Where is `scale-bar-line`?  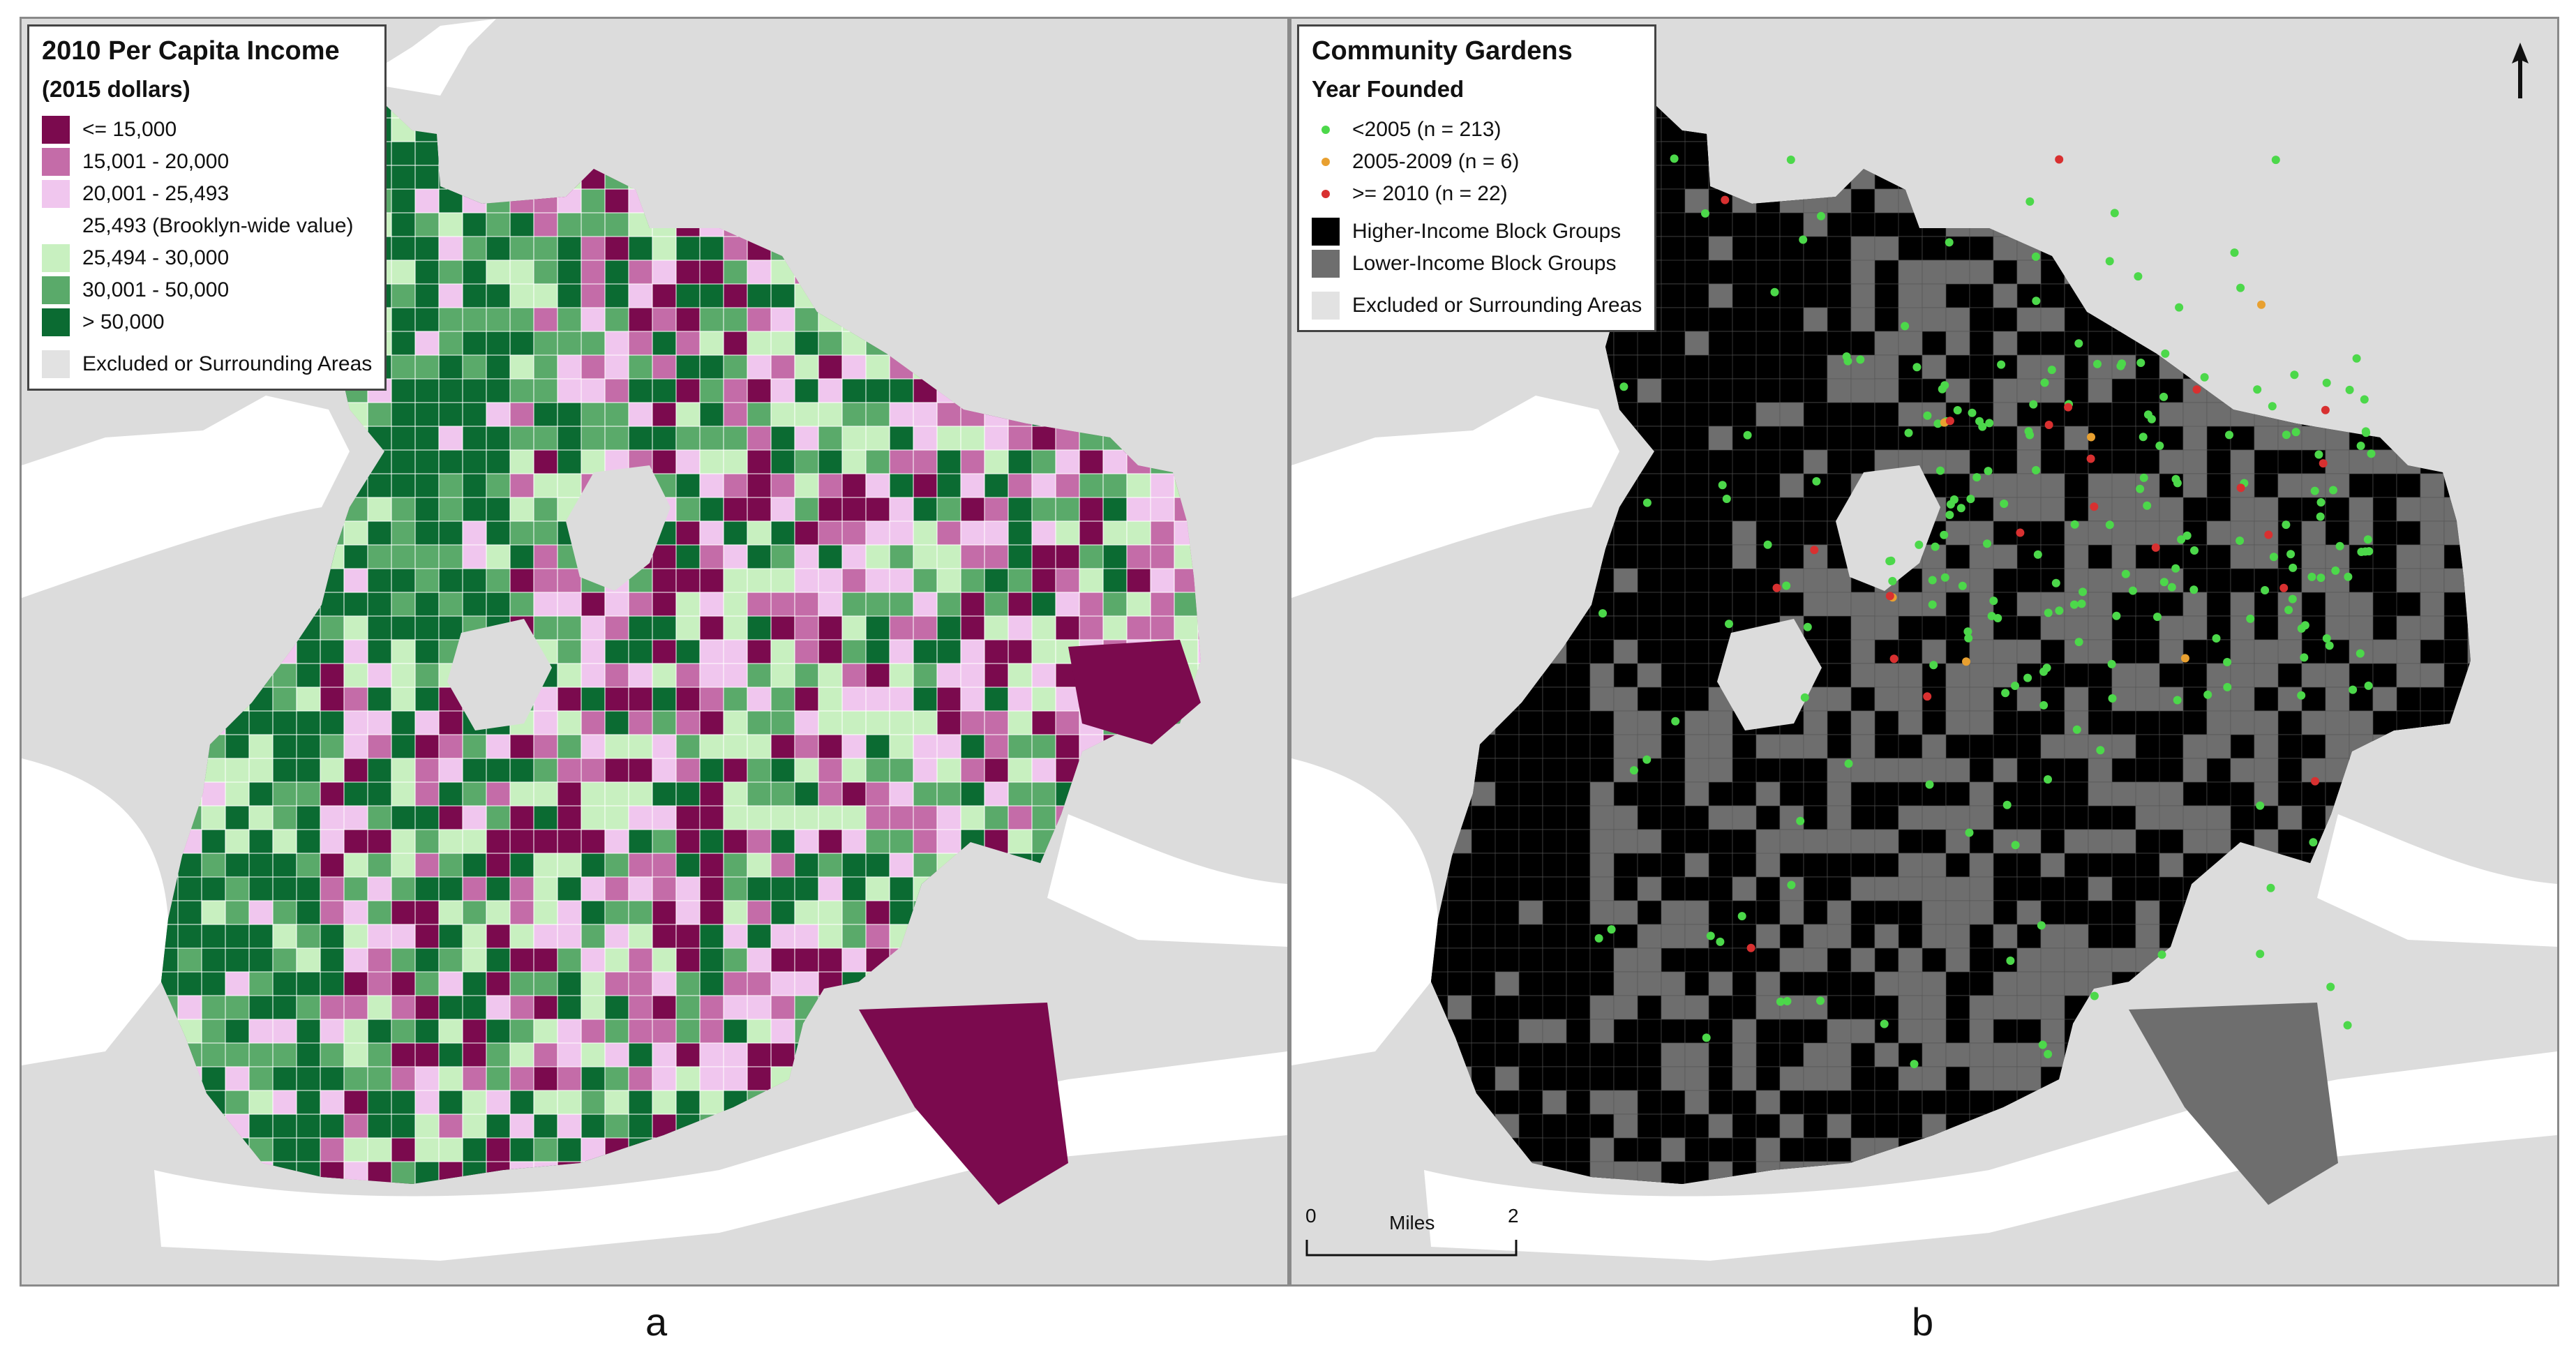
scale-bar-line is located at coordinates (1411, 1249).